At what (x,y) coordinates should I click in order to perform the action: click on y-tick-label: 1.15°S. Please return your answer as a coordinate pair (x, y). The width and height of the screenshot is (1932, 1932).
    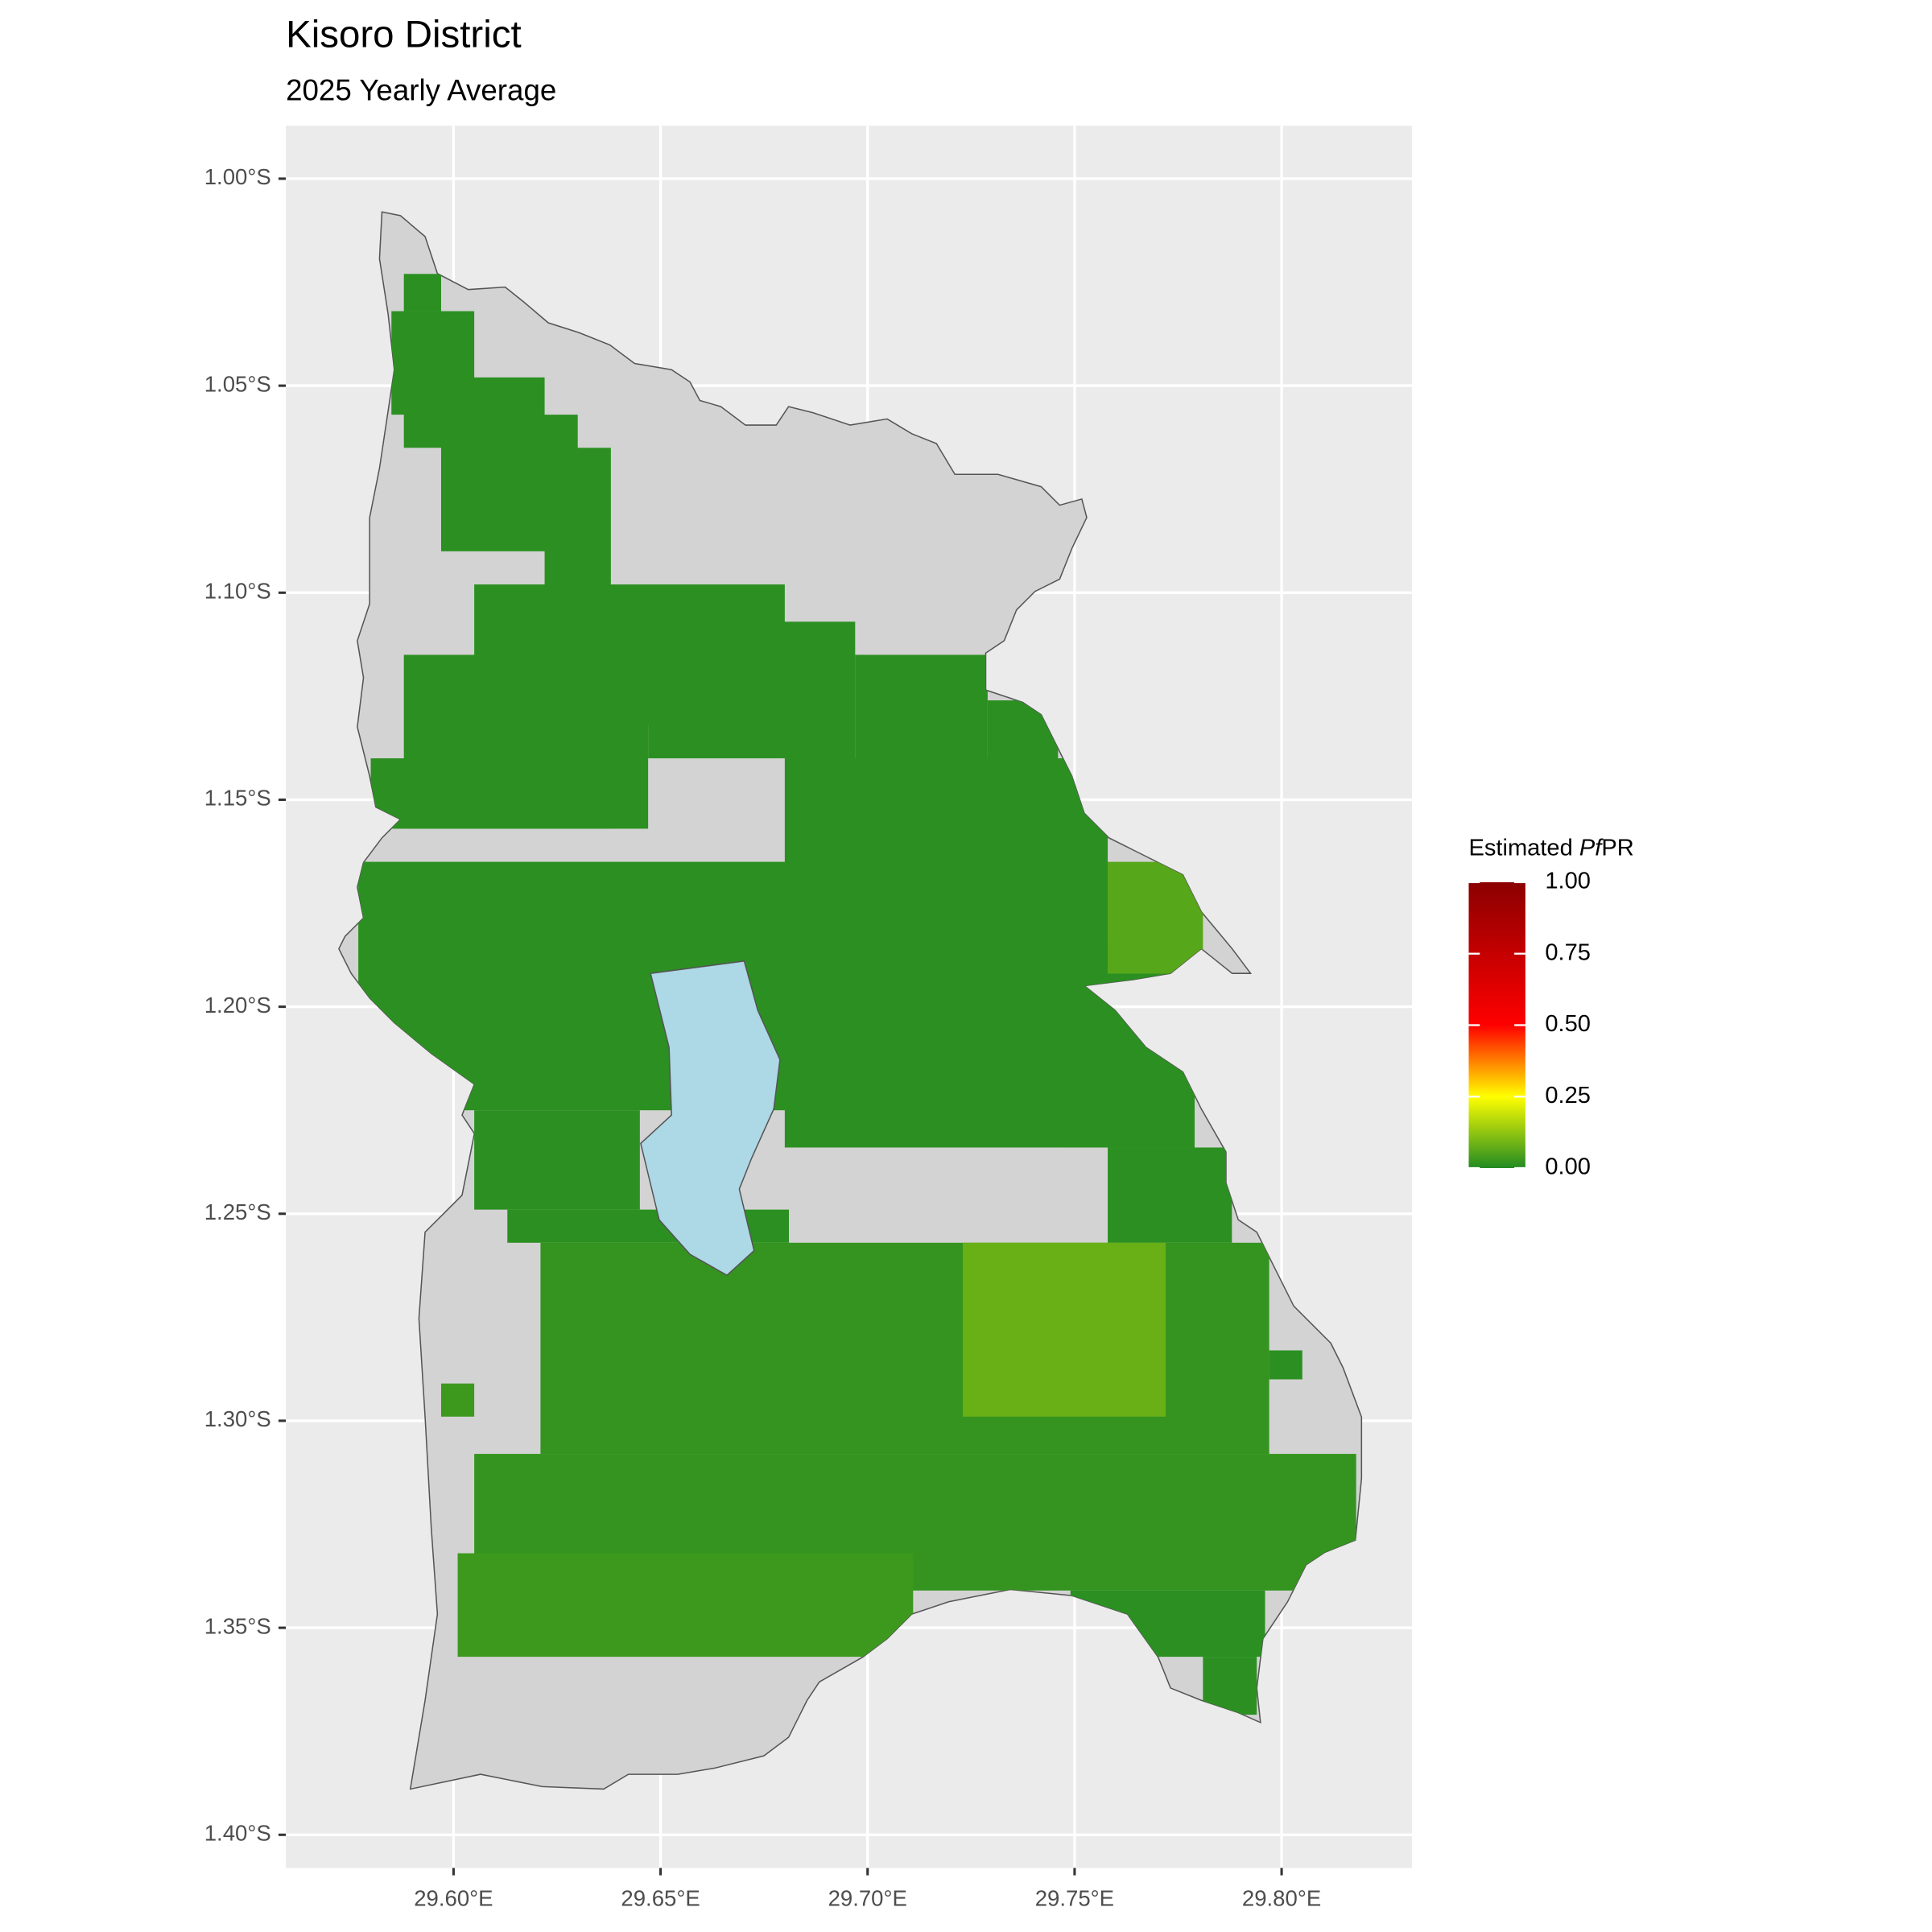
    Looking at the image, I should click on (237, 798).